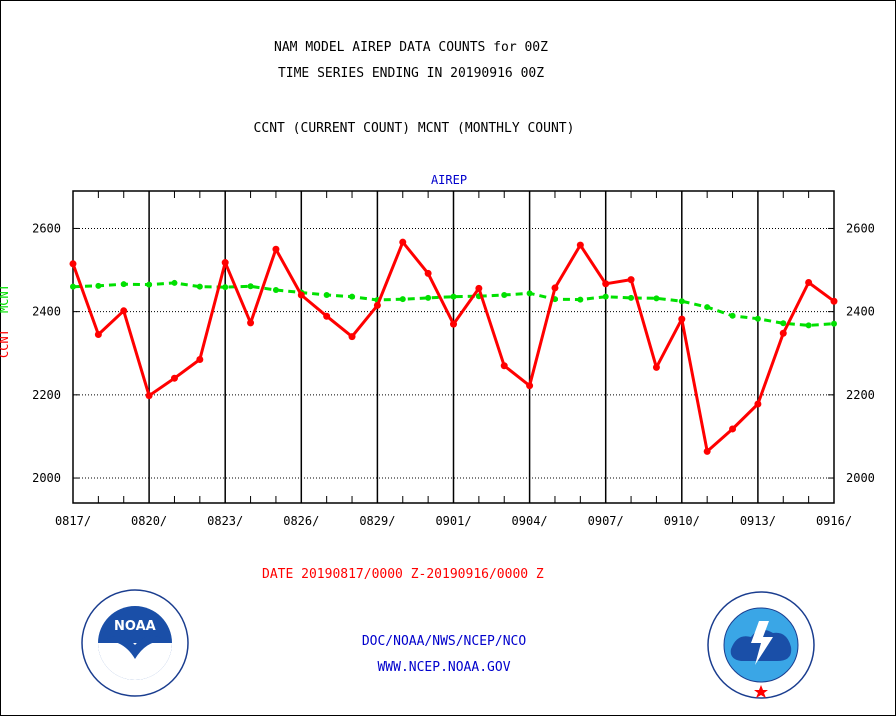 The height and width of the screenshot is (717, 896). What do you see at coordinates (860, 312) in the screenshot?
I see `y-tick-label-right: 2400` at bounding box center [860, 312].